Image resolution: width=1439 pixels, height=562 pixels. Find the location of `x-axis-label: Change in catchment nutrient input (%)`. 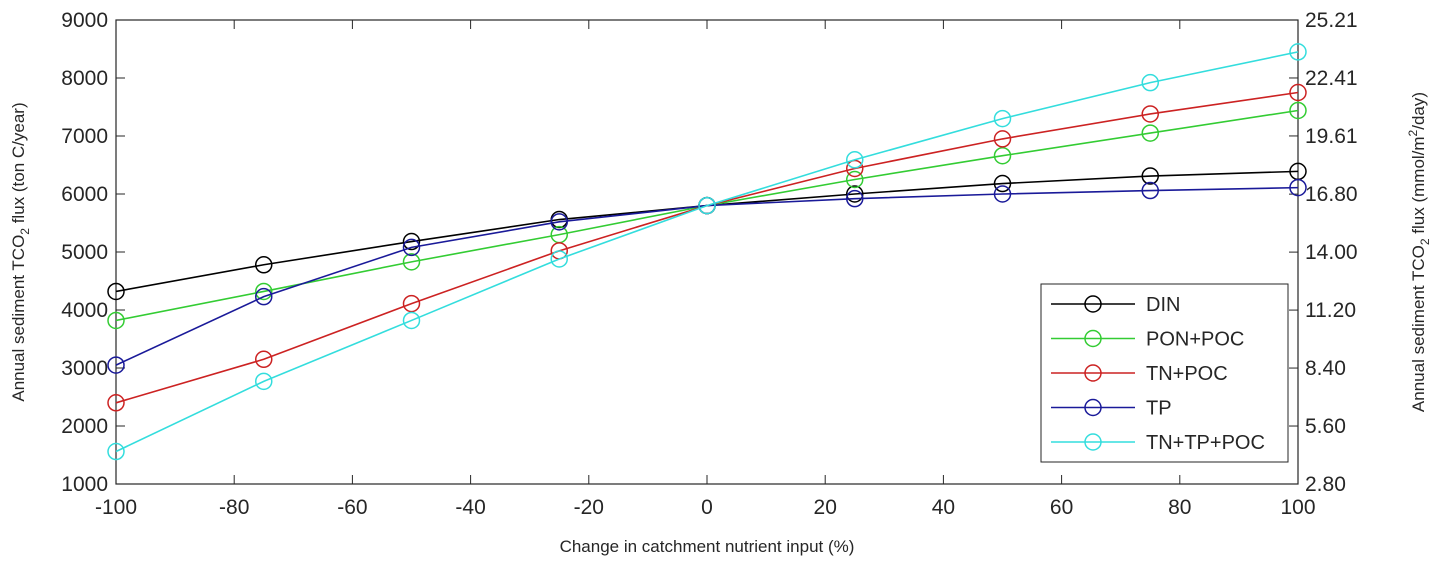

x-axis-label: Change in catchment nutrient input (%) is located at coordinates (707, 546).